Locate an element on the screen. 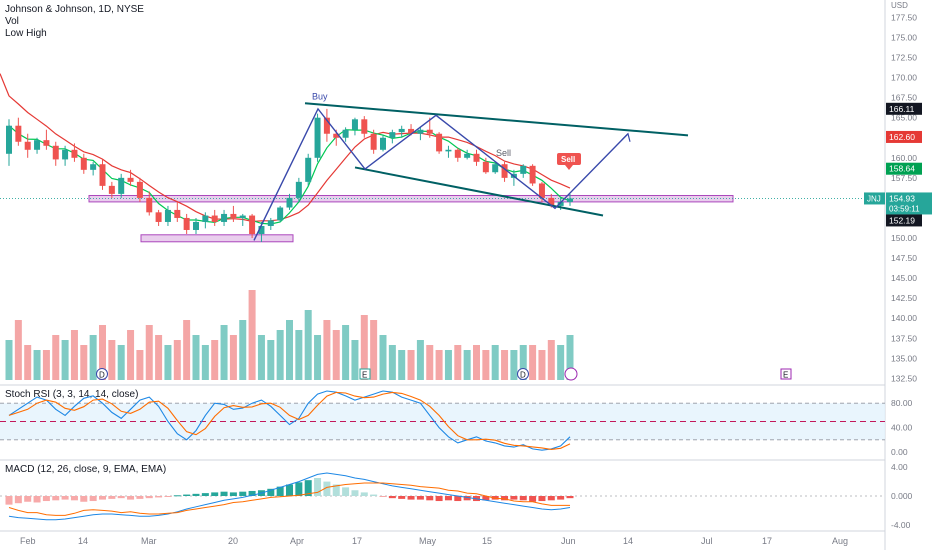  price-tick-label: 175.00 is located at coordinates (904, 38).